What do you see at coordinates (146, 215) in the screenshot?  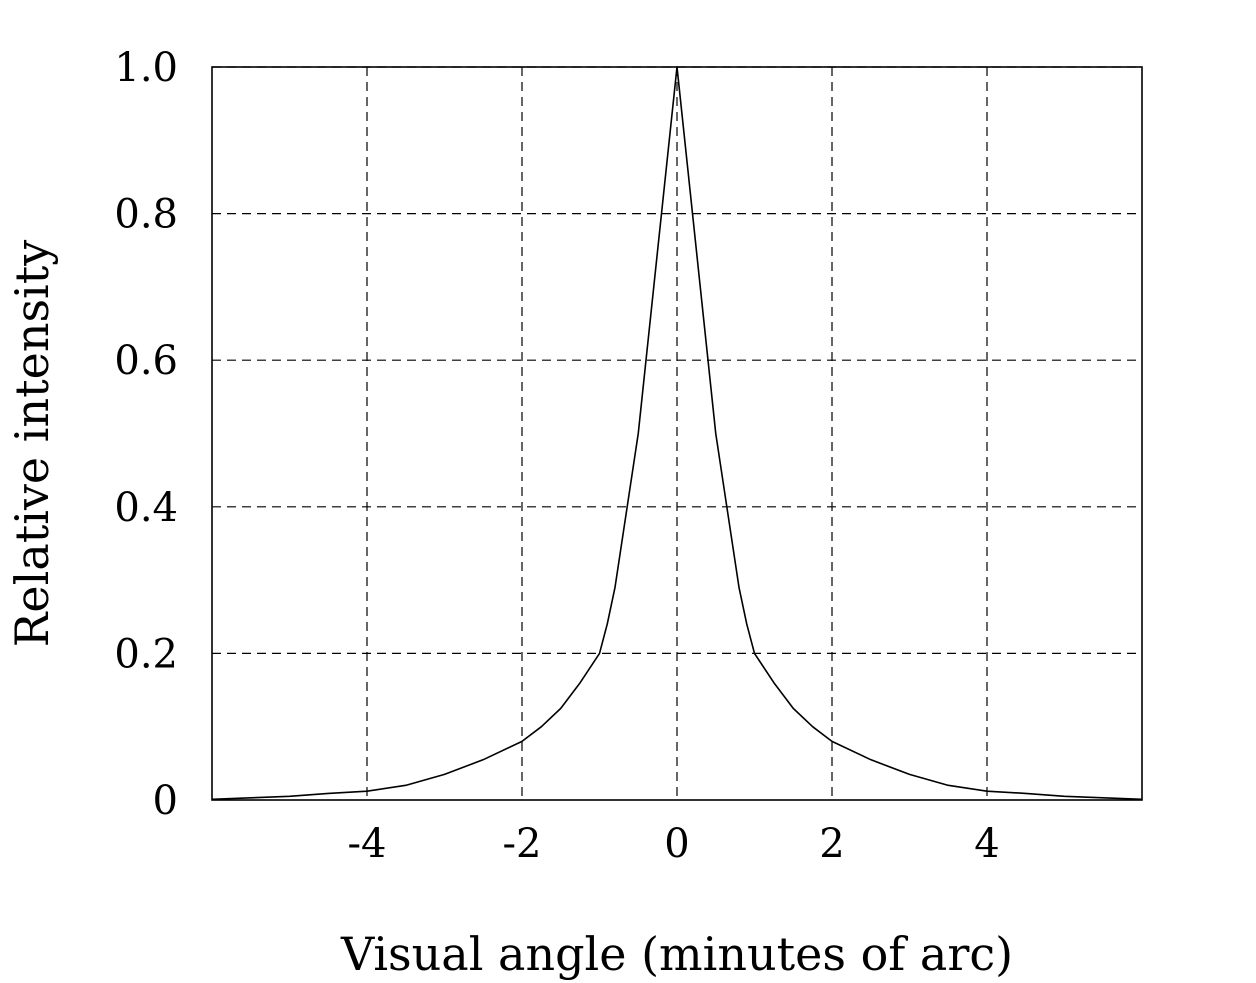 I see `y-tick-label: 0.8` at bounding box center [146, 215].